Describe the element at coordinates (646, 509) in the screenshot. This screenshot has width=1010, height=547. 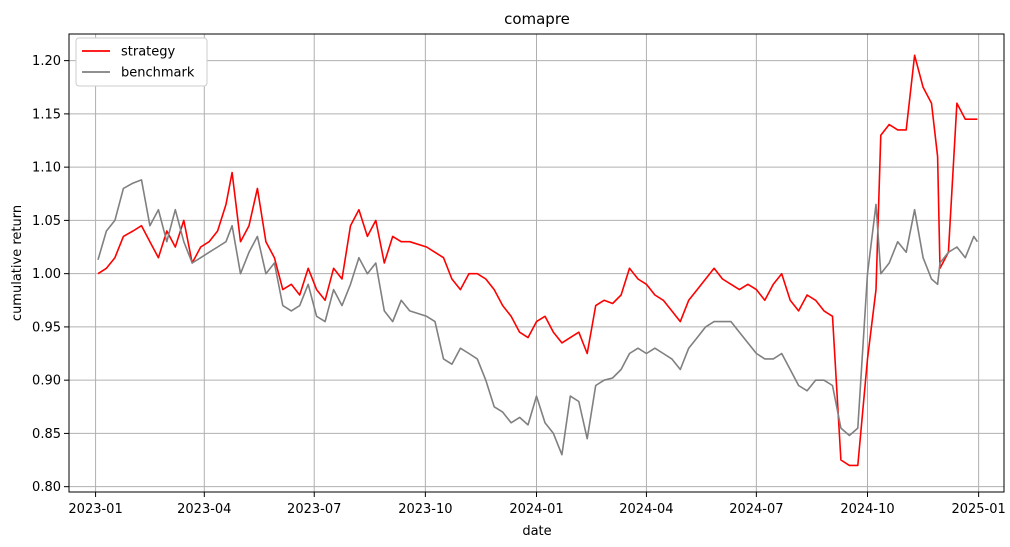
I see `x-tick-label: 2024-04` at that location.